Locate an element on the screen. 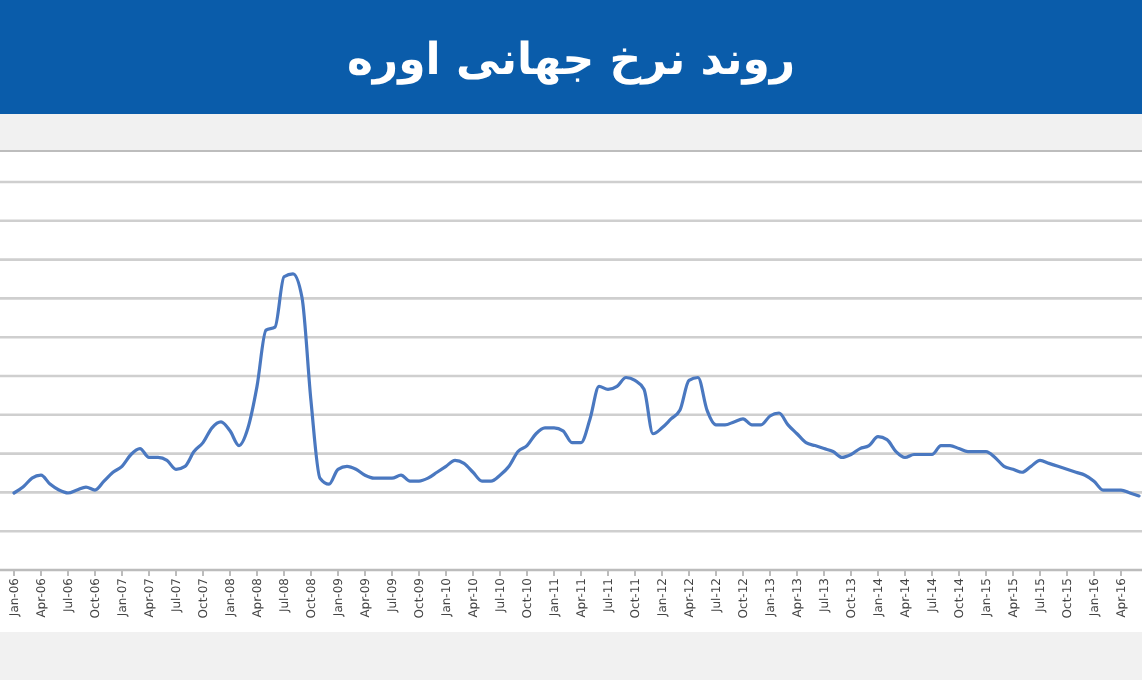 The image size is (1142, 680). chart-title: روند نرخ جهانی اوره is located at coordinates (571, 61).